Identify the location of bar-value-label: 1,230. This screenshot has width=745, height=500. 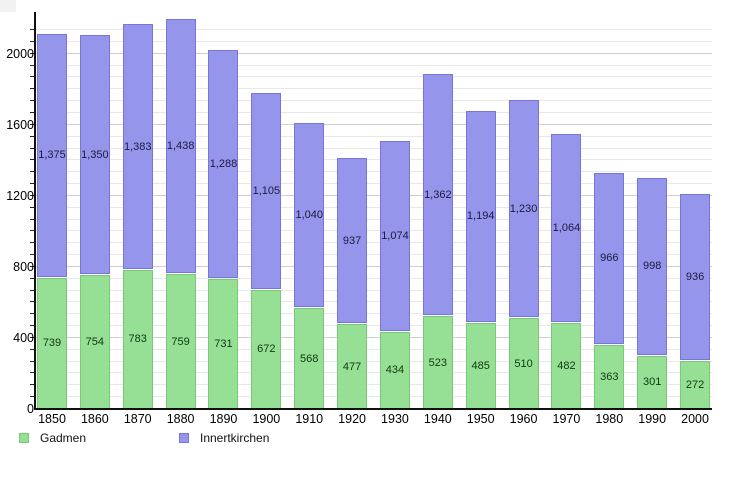
(523, 208).